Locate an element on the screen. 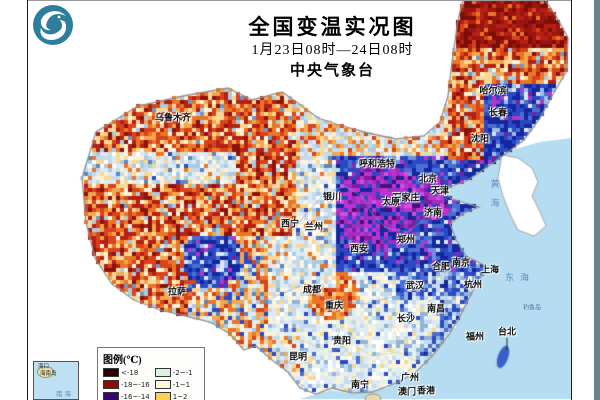  legend-row: -2~-1 is located at coordinates (173, 372).